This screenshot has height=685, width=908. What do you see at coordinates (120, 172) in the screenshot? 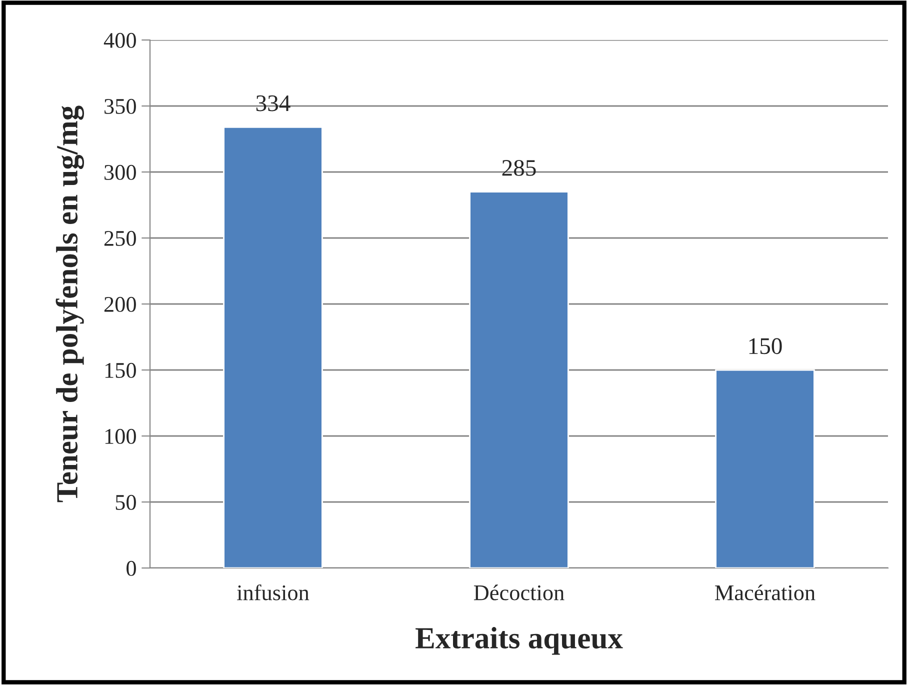
I see `y-tick-label: 300` at bounding box center [120, 172].